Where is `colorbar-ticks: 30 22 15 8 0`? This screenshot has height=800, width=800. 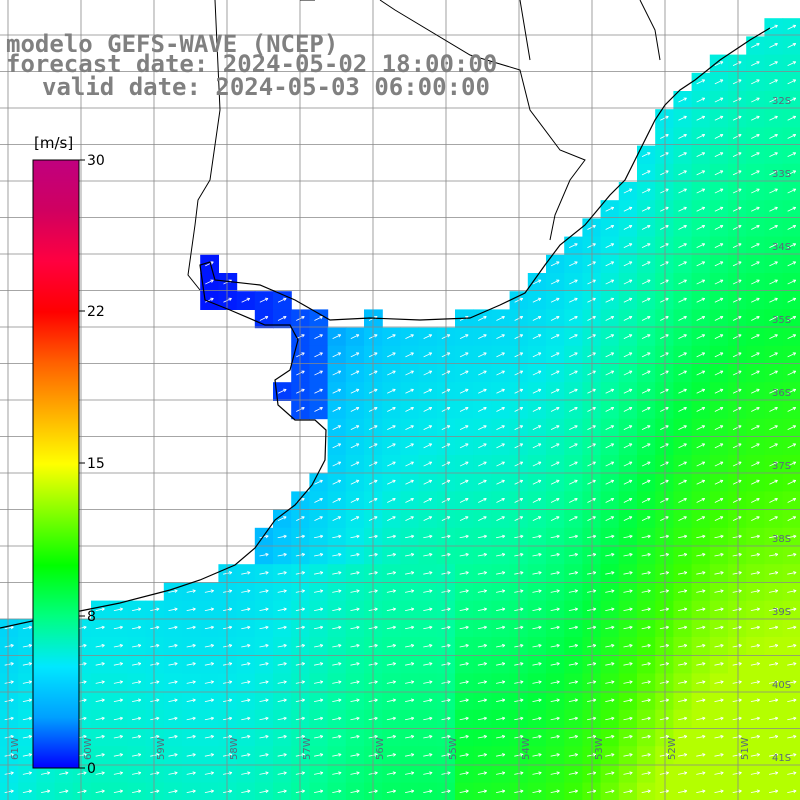 colorbar-ticks: 30 22 15 8 0 is located at coordinates (92, 465).